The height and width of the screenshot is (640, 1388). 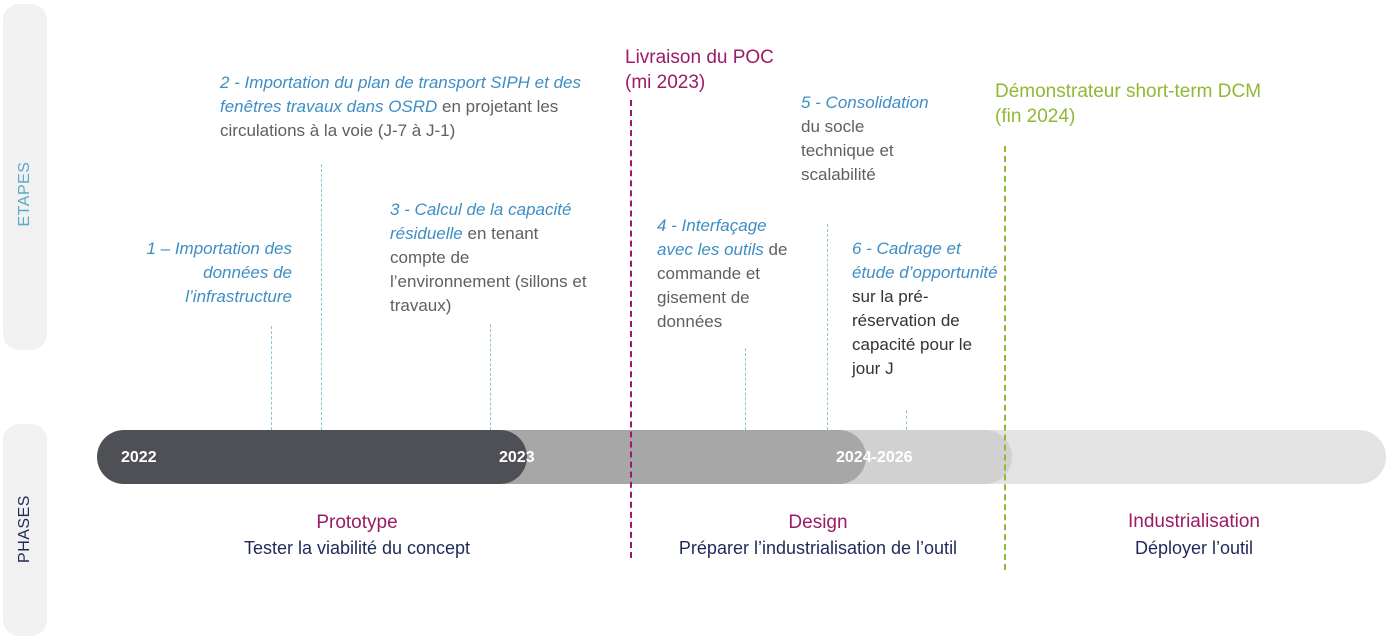 What do you see at coordinates (745, 389) in the screenshot?
I see `step-4-connector` at bounding box center [745, 389].